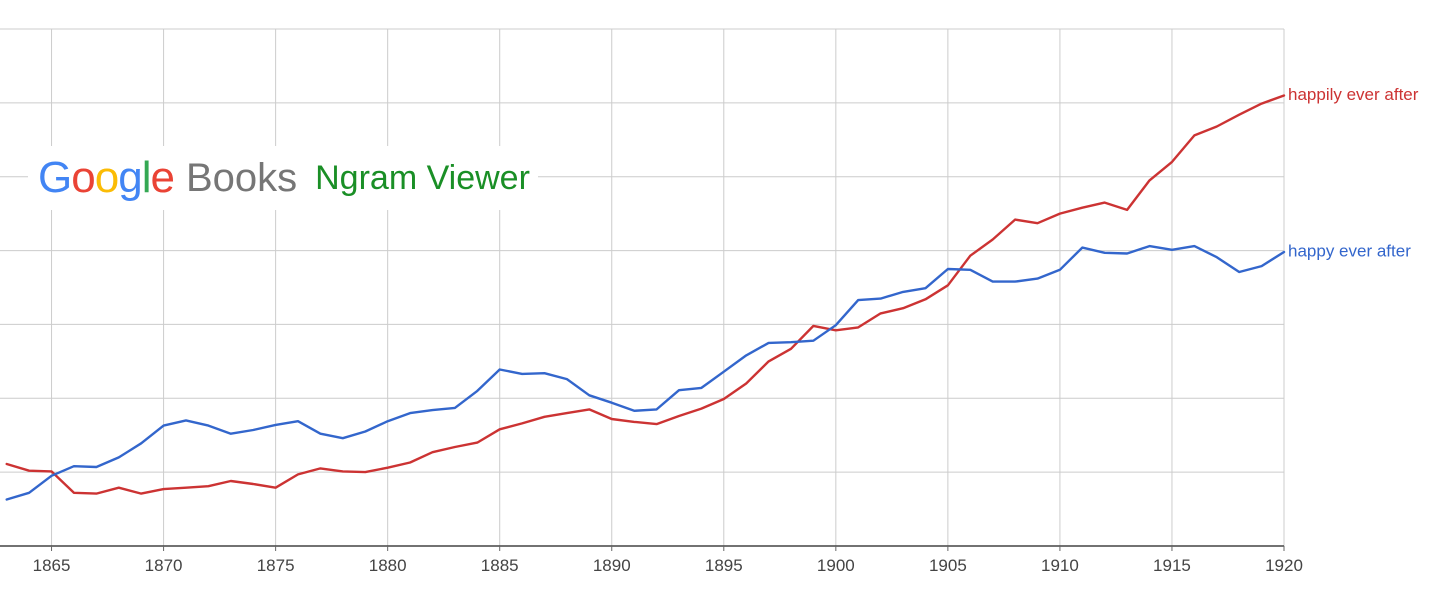  What do you see at coordinates (52, 565) in the screenshot?
I see `x-axis-tick-label: 1865` at bounding box center [52, 565].